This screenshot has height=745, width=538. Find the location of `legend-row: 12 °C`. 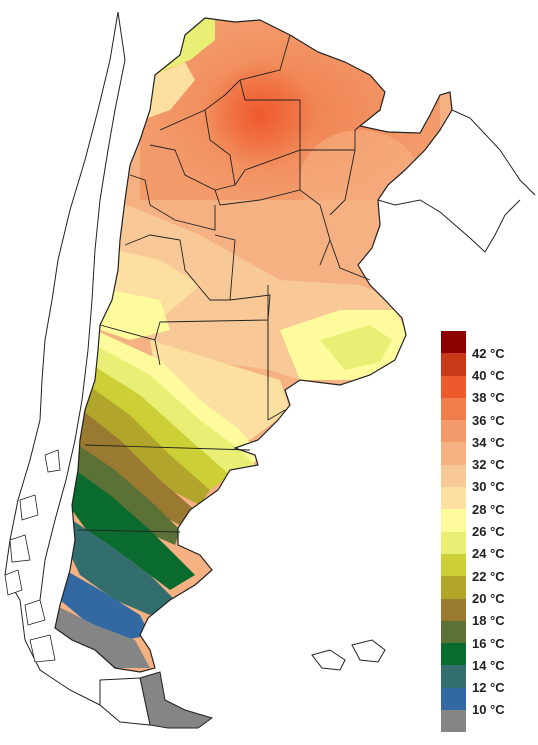

legend-row: 12 °C is located at coordinates (486, 680).